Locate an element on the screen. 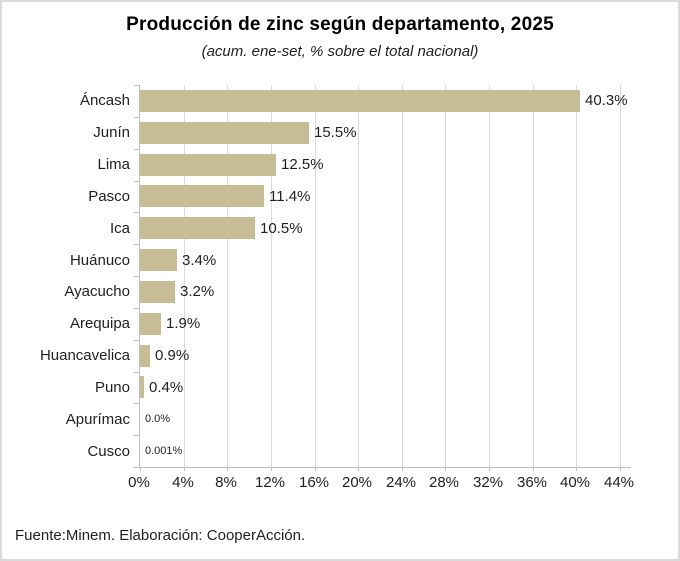 Image resolution: width=680 pixels, height=561 pixels. category-label: Pasco is located at coordinates (109, 196).